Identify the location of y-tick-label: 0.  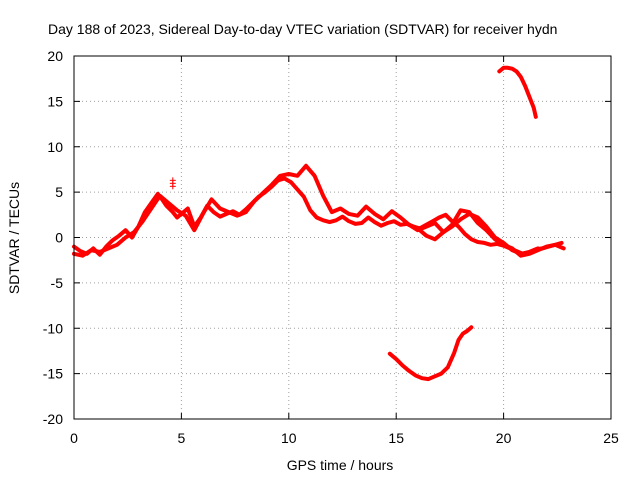
(59, 238).